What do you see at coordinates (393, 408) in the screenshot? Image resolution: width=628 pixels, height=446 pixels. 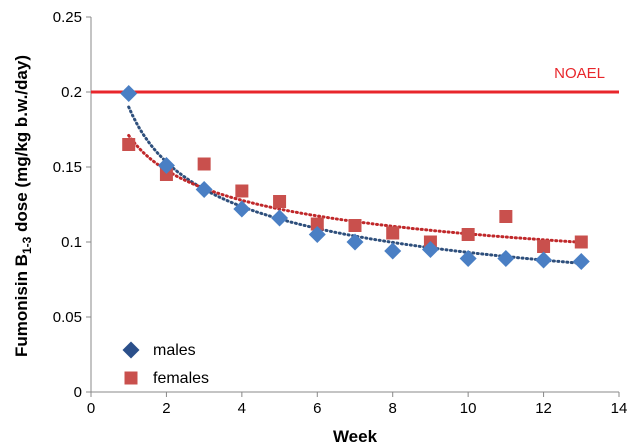 I see `x-tick-label: 8` at bounding box center [393, 408].